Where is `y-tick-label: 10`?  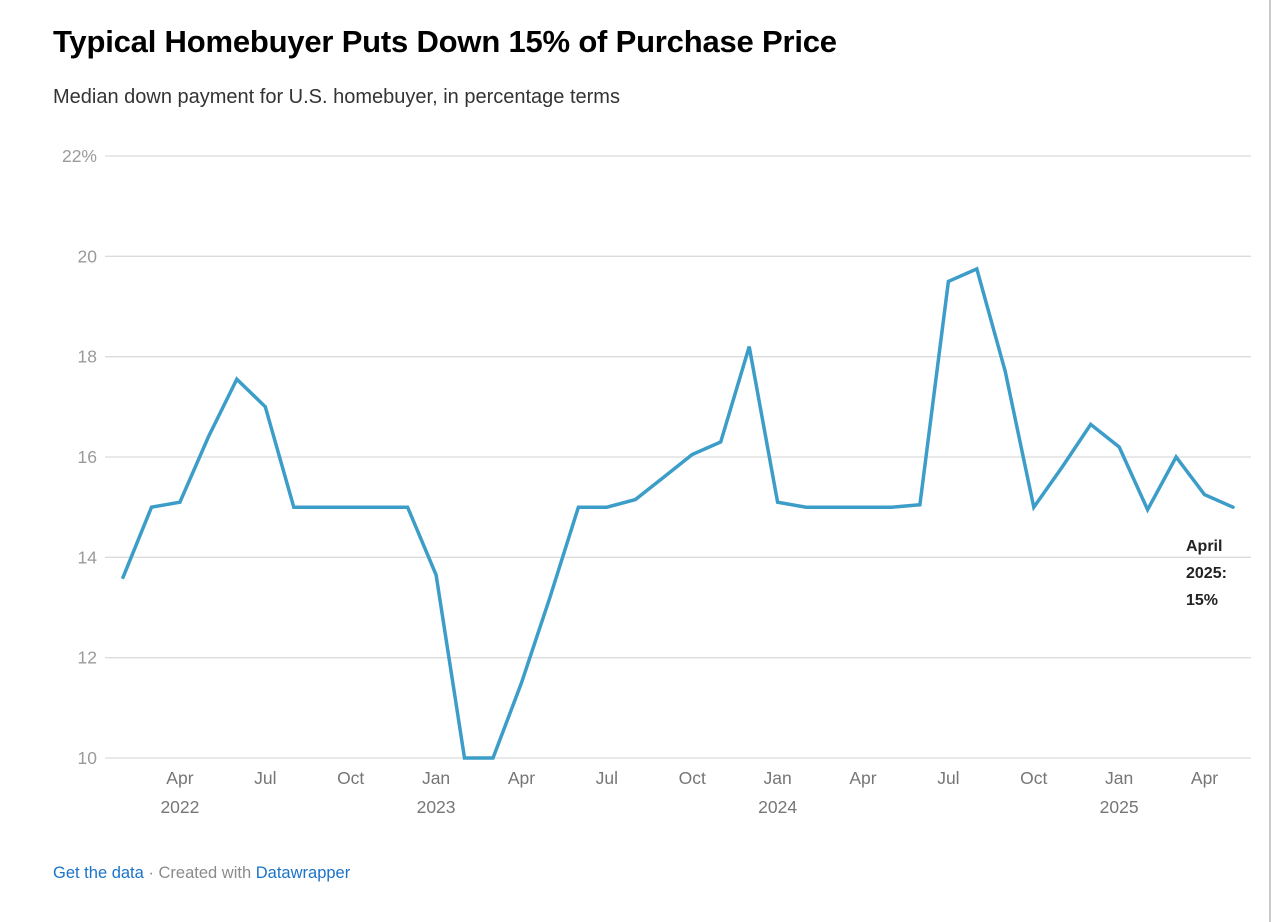
y-tick-label: 10 is located at coordinates (88, 758).